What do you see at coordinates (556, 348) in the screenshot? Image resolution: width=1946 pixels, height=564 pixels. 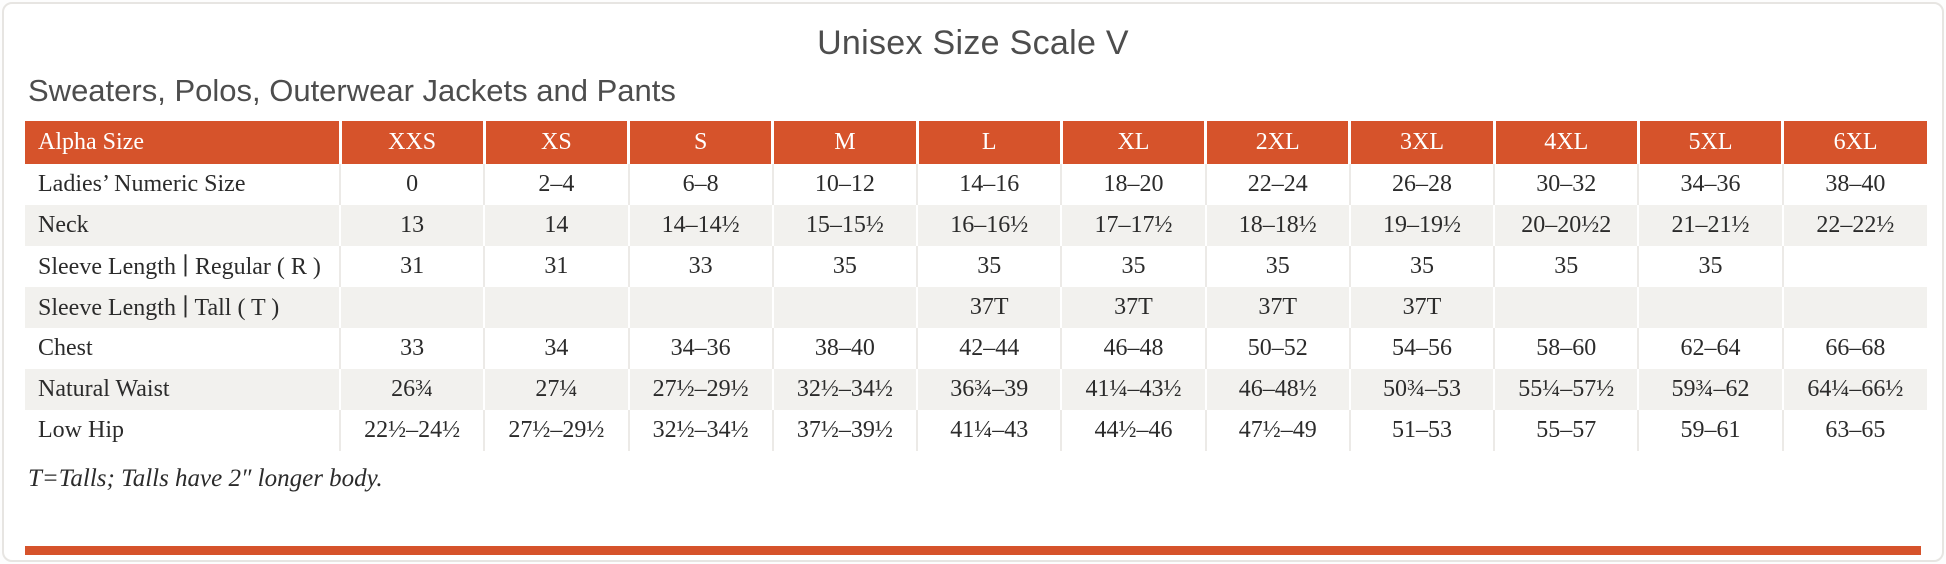 I see `cell-value: 34` at bounding box center [556, 348].